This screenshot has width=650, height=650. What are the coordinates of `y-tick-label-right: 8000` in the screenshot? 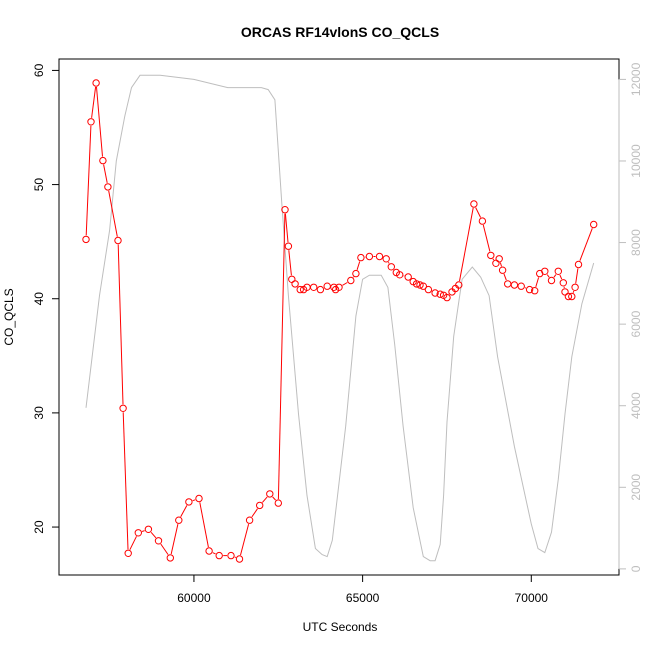 It's located at (636, 242).